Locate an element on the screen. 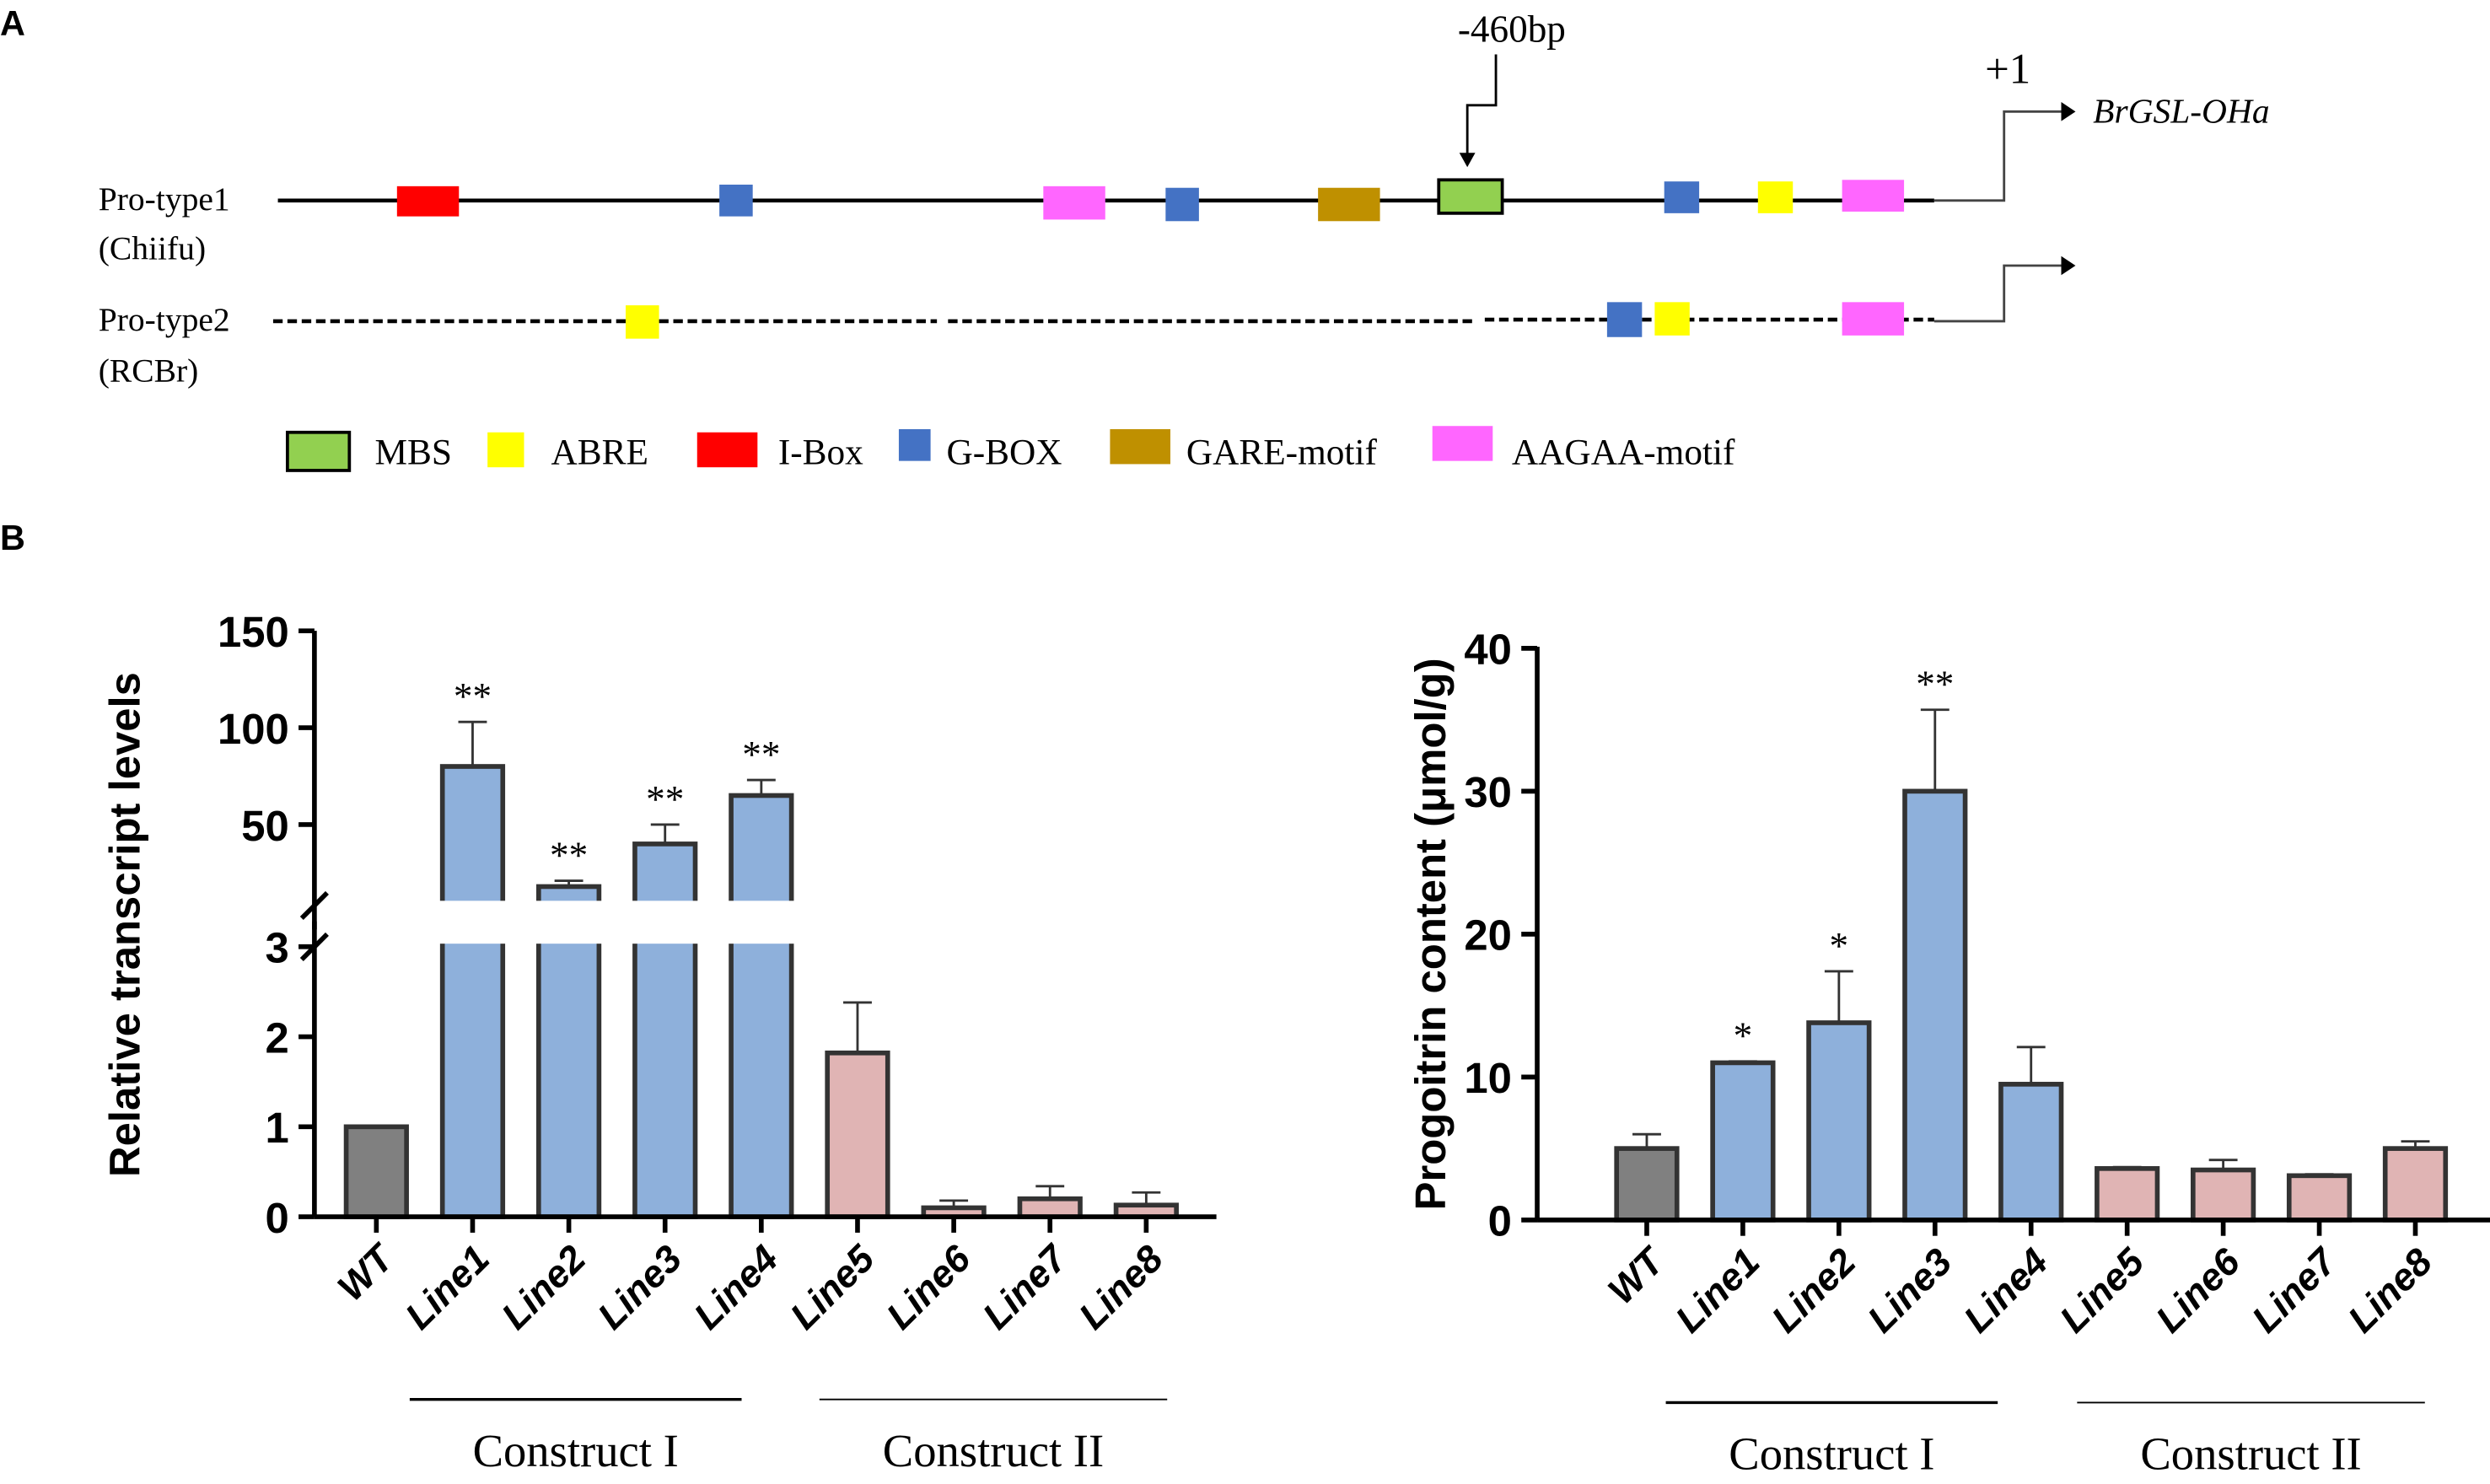 This screenshot has width=2490, height=1484. motif-g-box-row2 is located at coordinates (1624, 319).